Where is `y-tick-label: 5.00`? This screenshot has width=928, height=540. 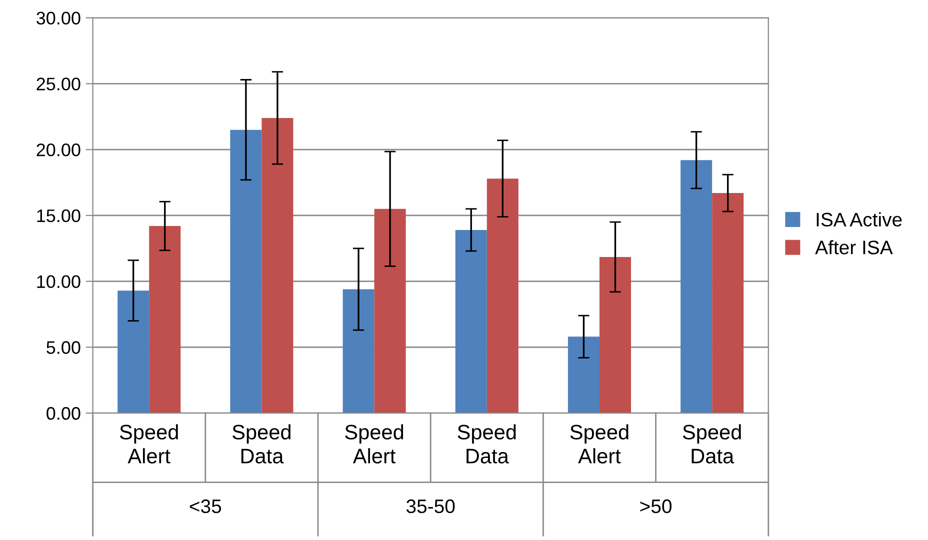
y-tick-label: 5.00 is located at coordinates (63, 347).